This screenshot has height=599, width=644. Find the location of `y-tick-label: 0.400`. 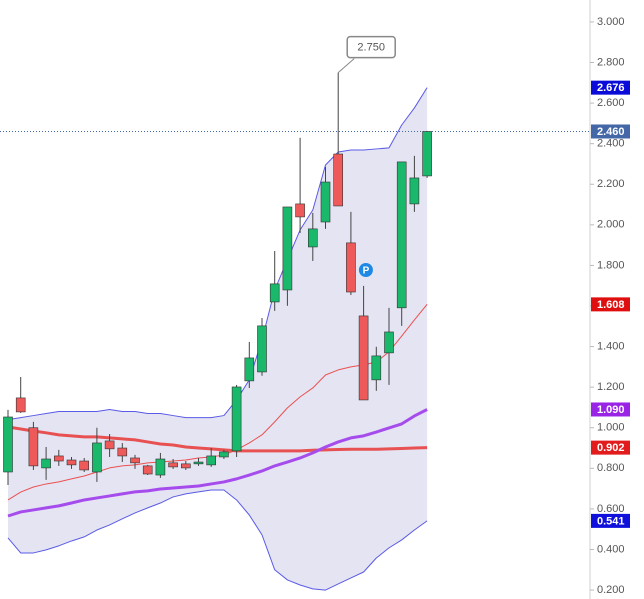

y-tick-label: 0.400 is located at coordinates (611, 549).